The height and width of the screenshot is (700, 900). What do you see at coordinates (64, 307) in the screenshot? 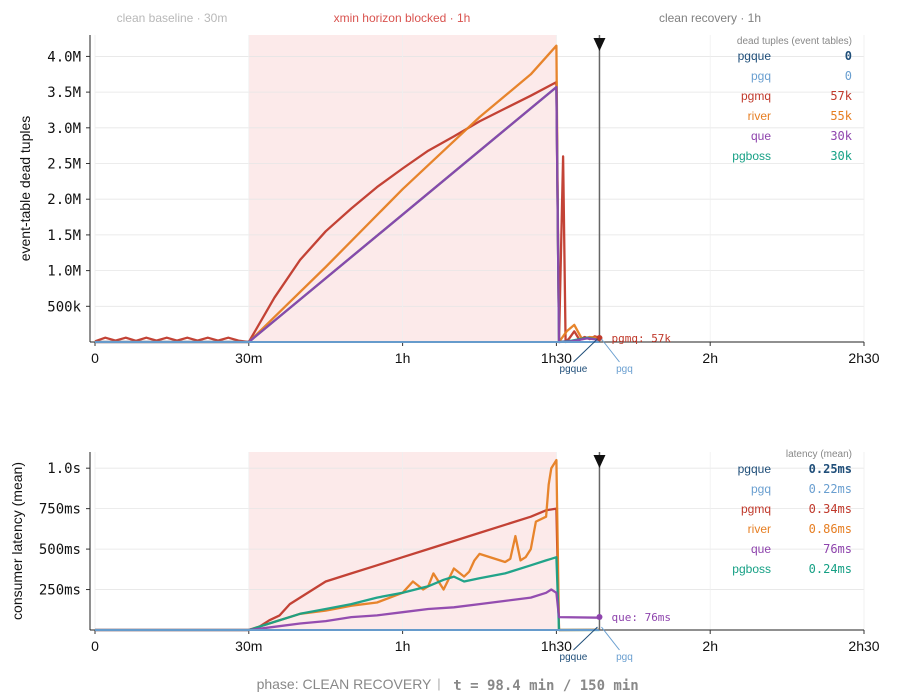
I see `top-y-tick-label: 500k` at bounding box center [64, 307].